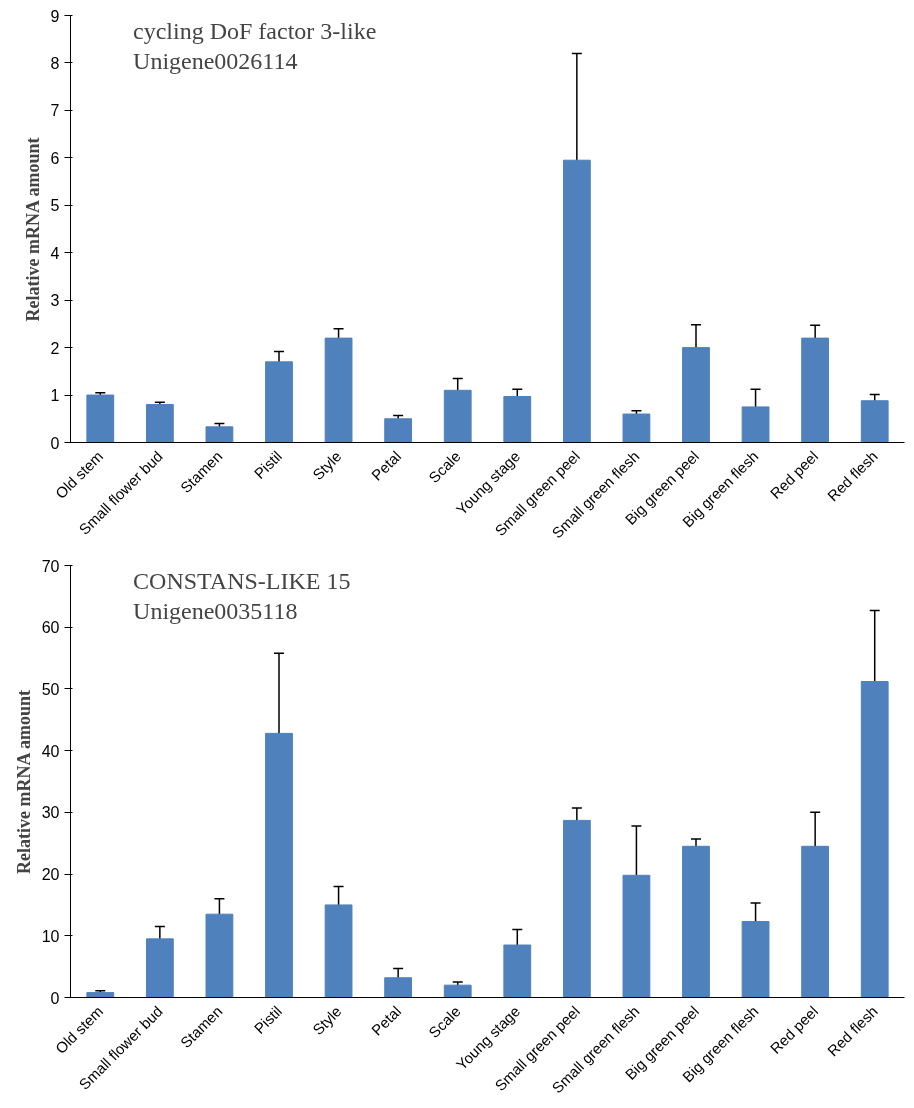  I want to click on y-tick-label: 40, so click(50, 751).